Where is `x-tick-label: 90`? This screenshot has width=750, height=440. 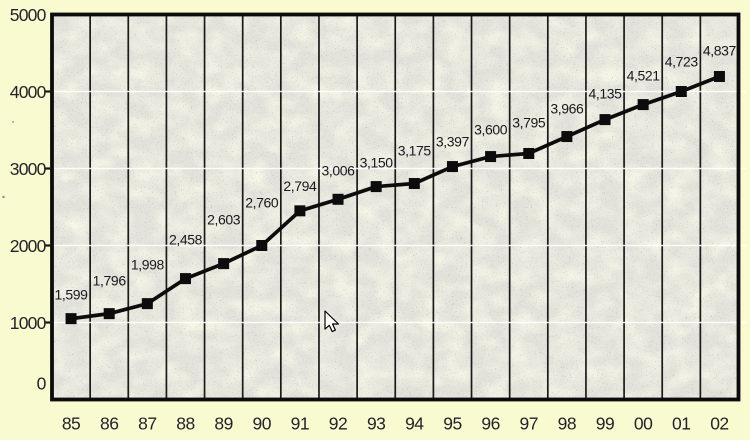 x-tick-label: 90 is located at coordinates (262, 424).